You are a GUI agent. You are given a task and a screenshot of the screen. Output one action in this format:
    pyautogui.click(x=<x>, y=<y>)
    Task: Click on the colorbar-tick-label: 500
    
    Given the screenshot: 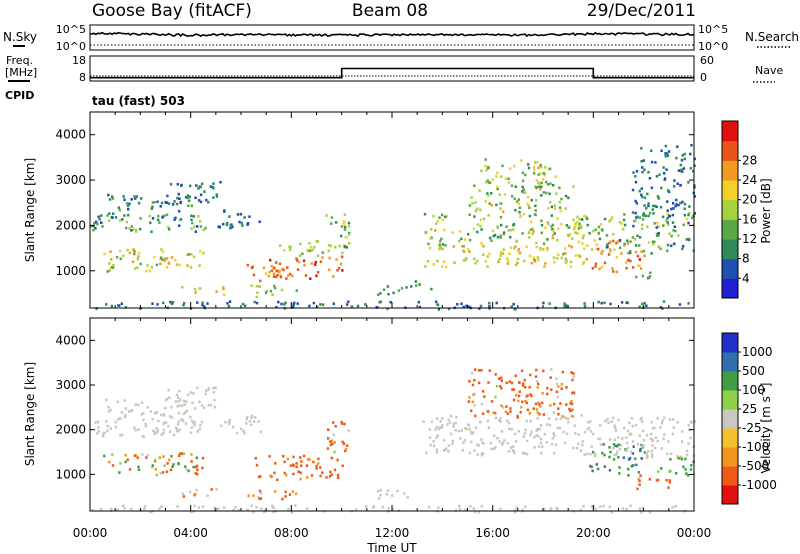 What is the action you would take?
    pyautogui.click(x=753, y=371)
    